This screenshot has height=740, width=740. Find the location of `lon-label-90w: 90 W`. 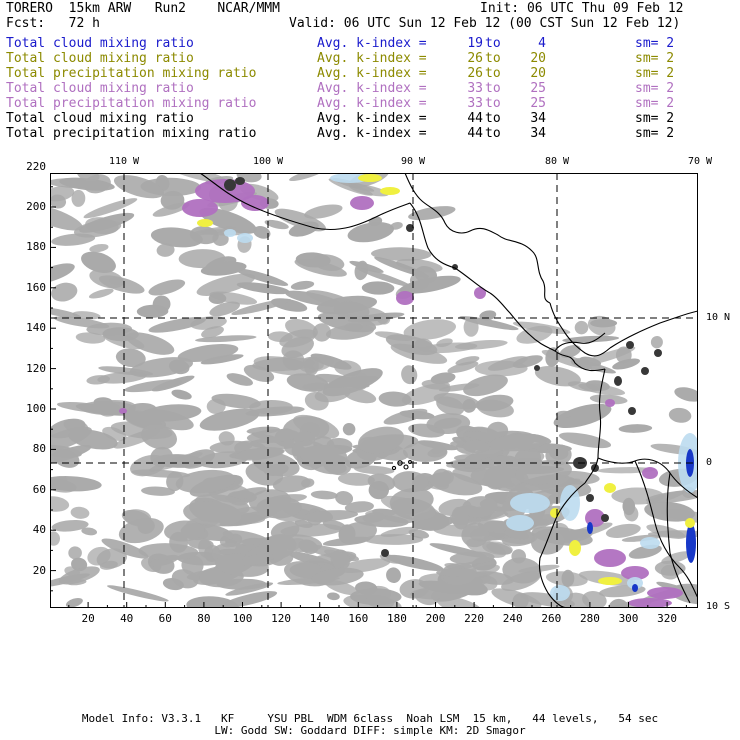

lon-label-90w: 90 W is located at coordinates (413, 161).